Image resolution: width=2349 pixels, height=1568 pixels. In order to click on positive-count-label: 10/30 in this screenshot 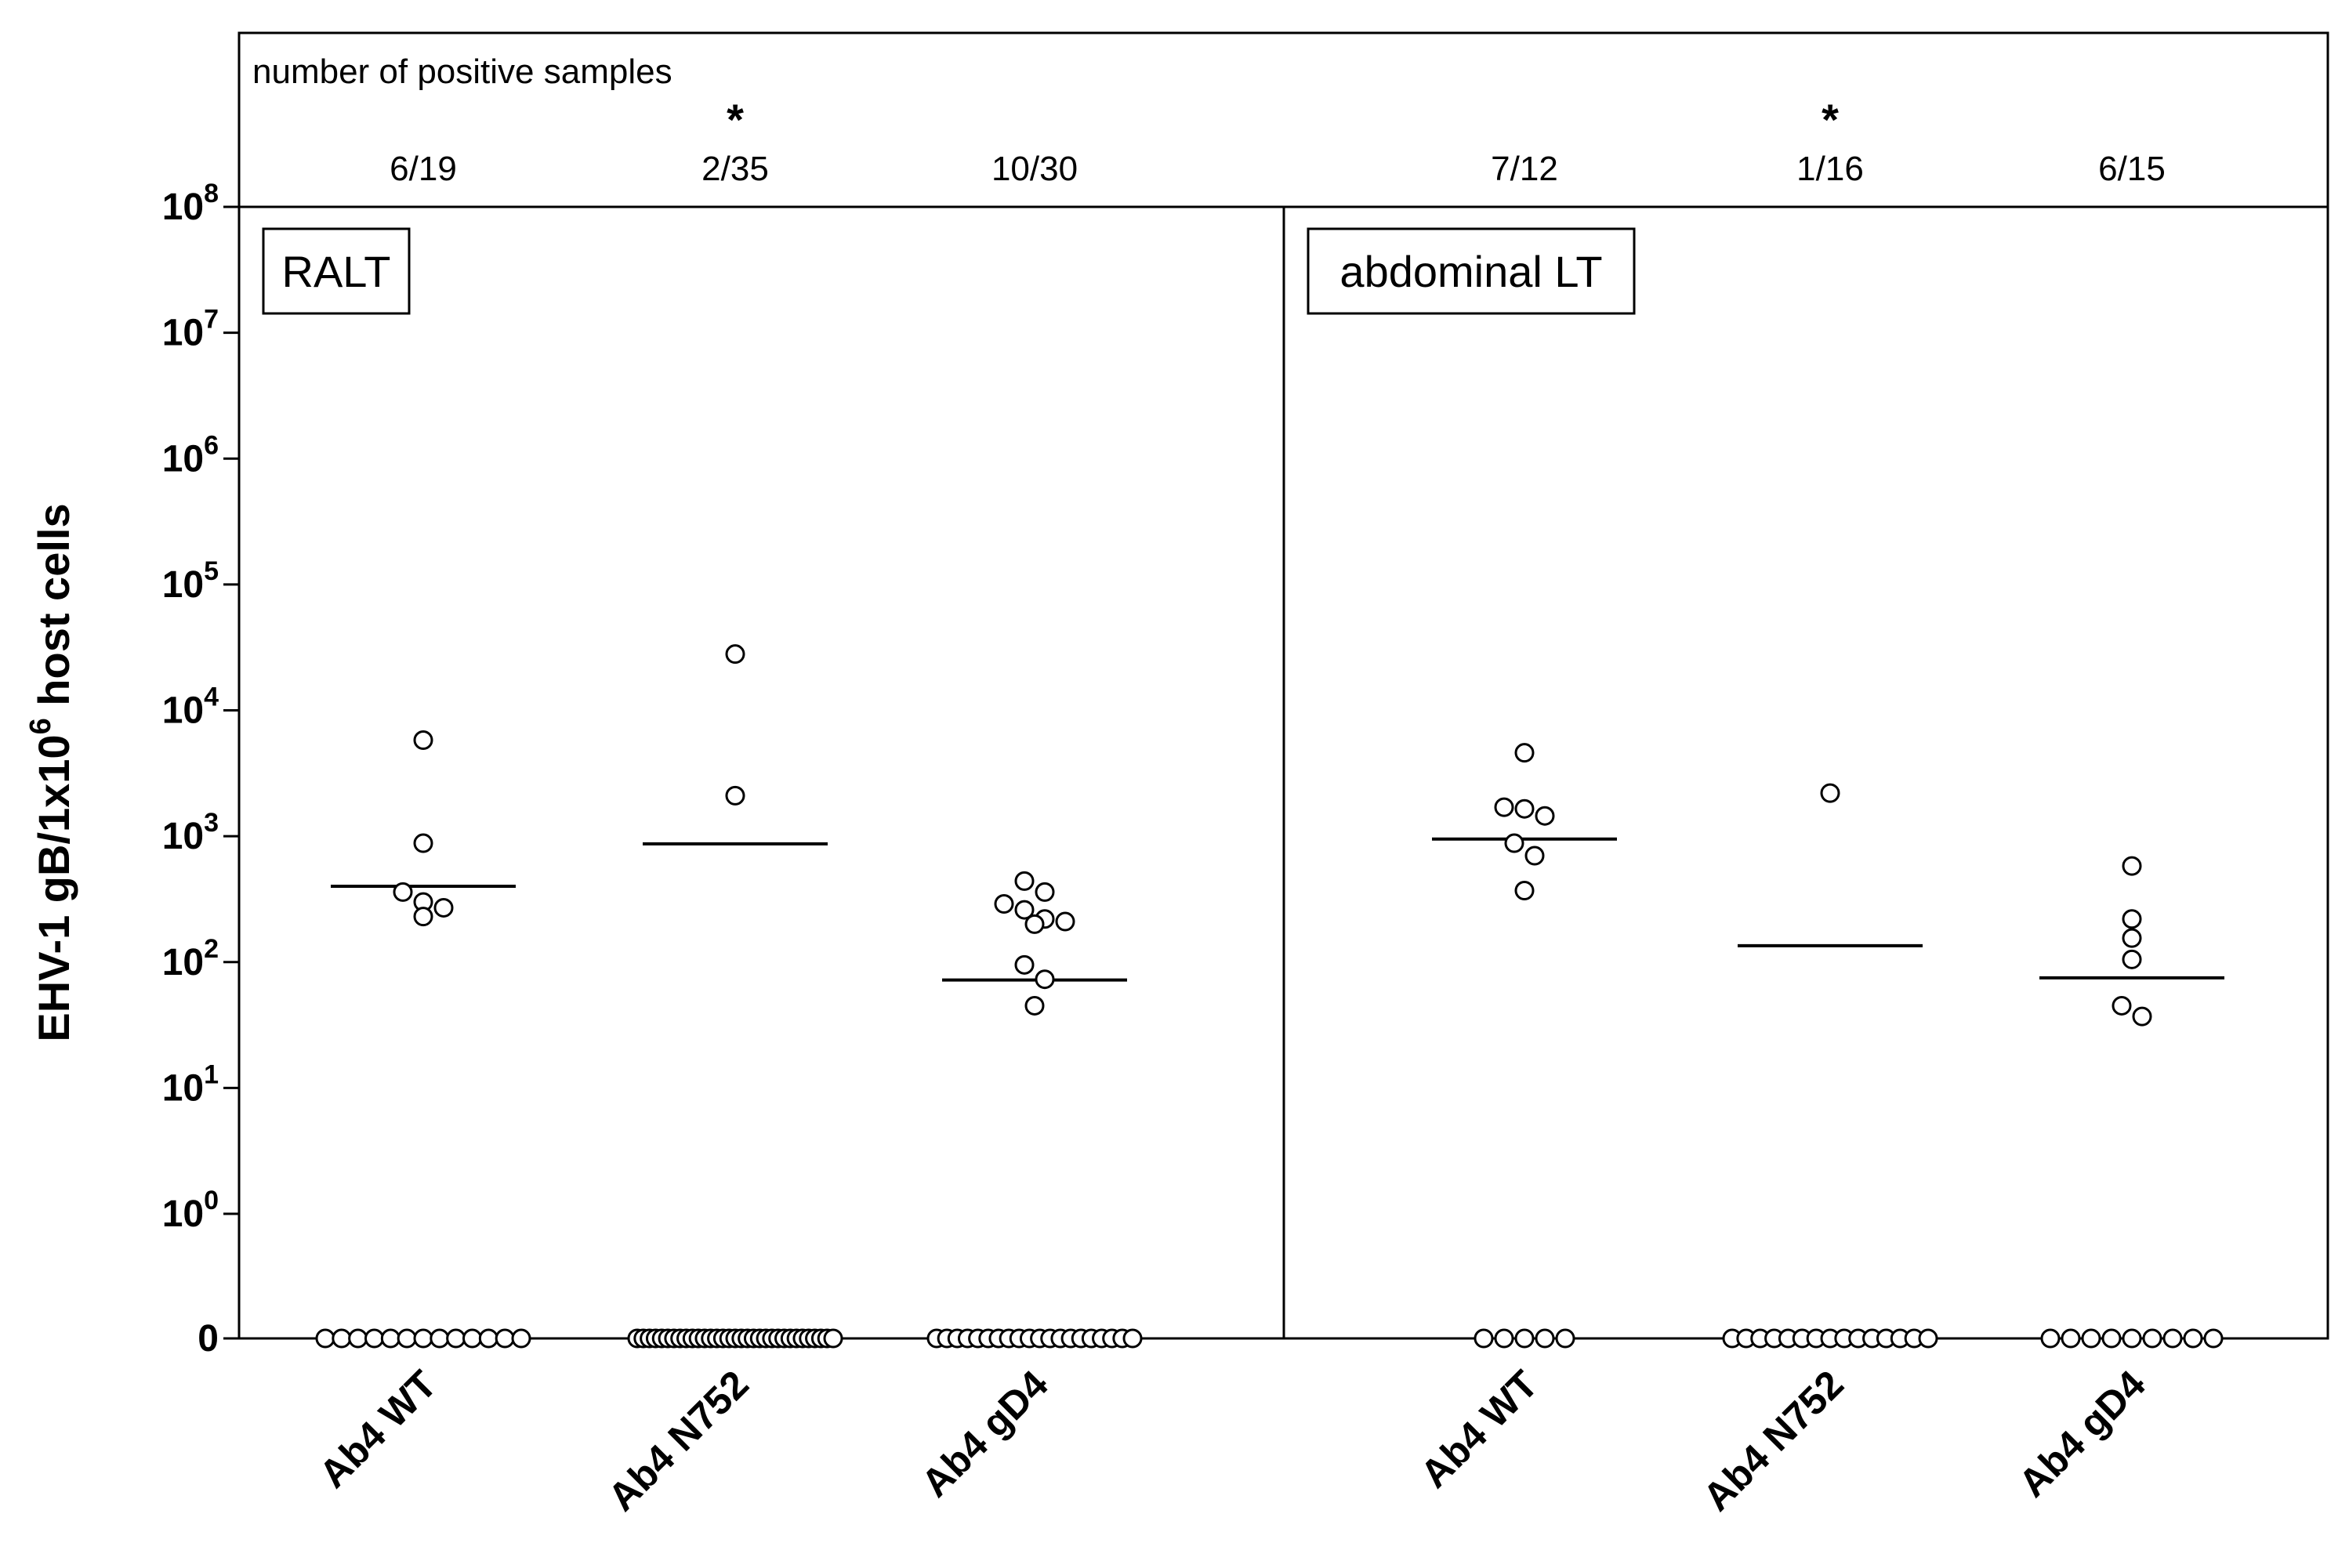, I will do `click(1034, 169)`.